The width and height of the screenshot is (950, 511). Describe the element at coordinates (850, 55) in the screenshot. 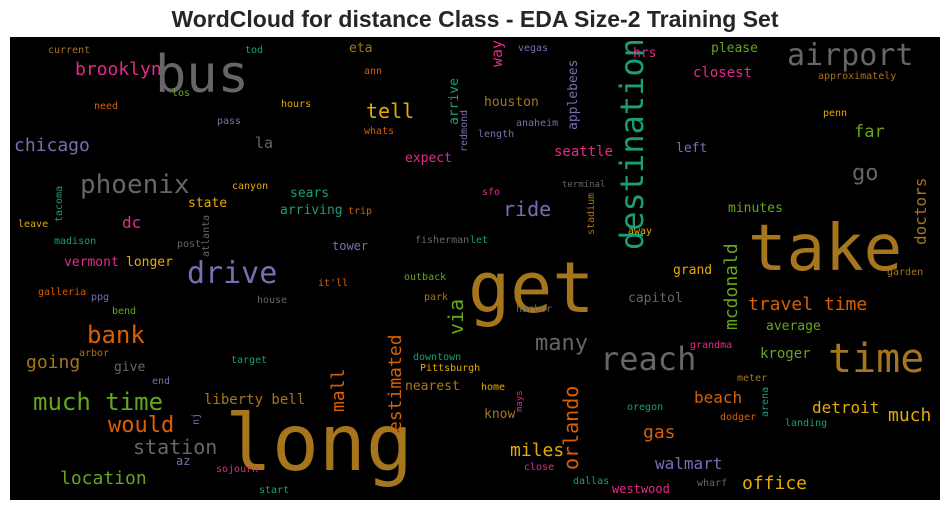

I see `word: airport` at that location.